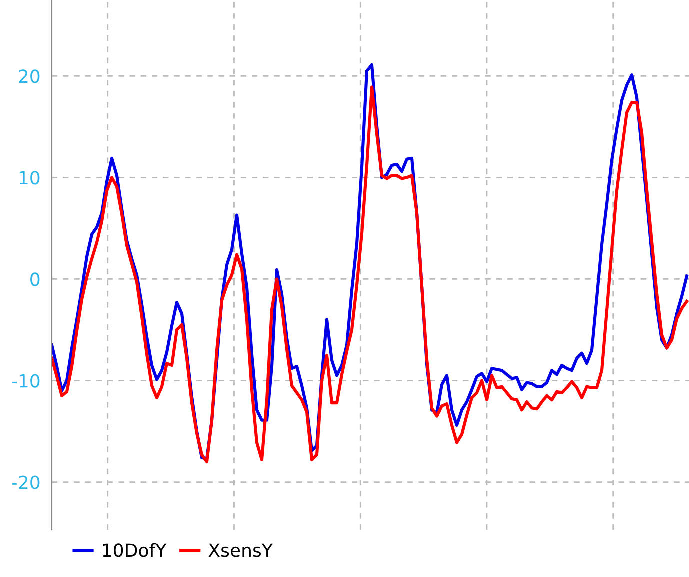 This screenshot has width=689, height=577. Describe the element at coordinates (29, 77) in the screenshot. I see `y-tick-label: 20` at that location.